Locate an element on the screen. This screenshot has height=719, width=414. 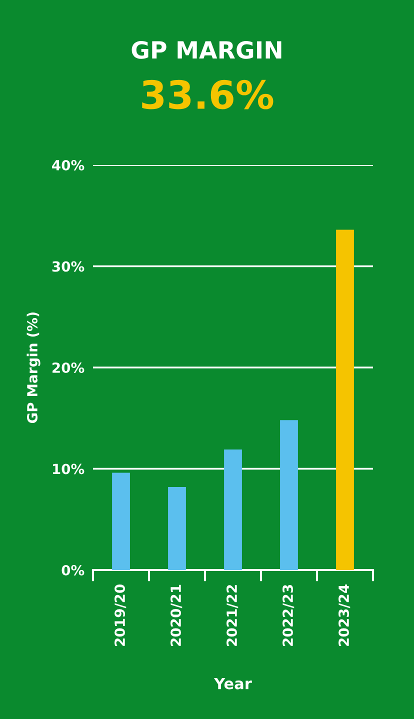
x-tick-label: 2021/22 is located at coordinates (232, 615).